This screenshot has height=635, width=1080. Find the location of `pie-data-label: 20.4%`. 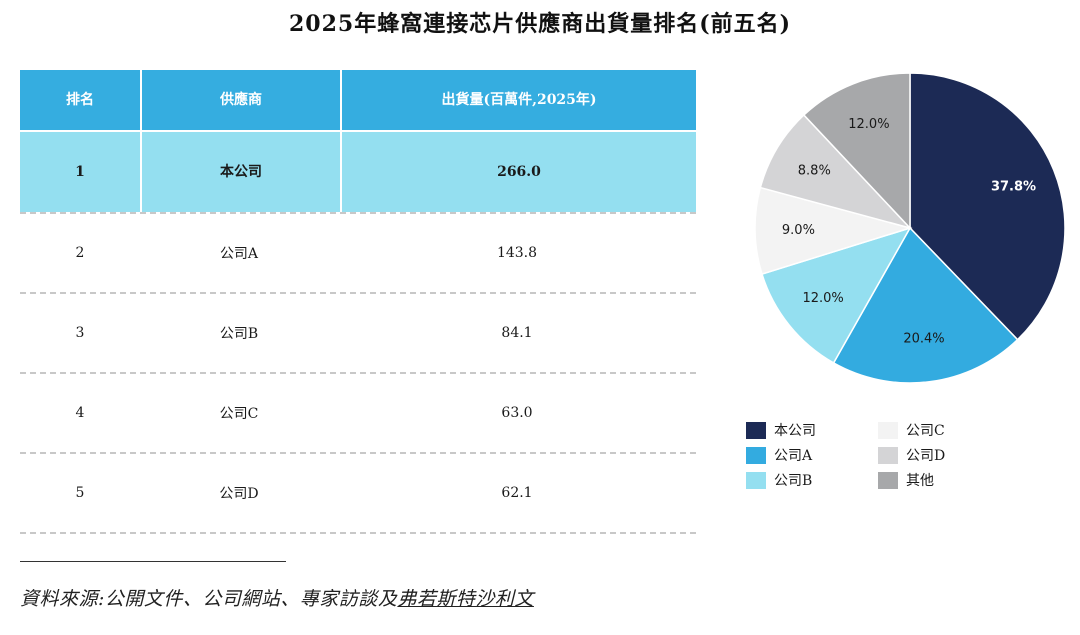

pie-data-label: 20.4% is located at coordinates (923, 339).